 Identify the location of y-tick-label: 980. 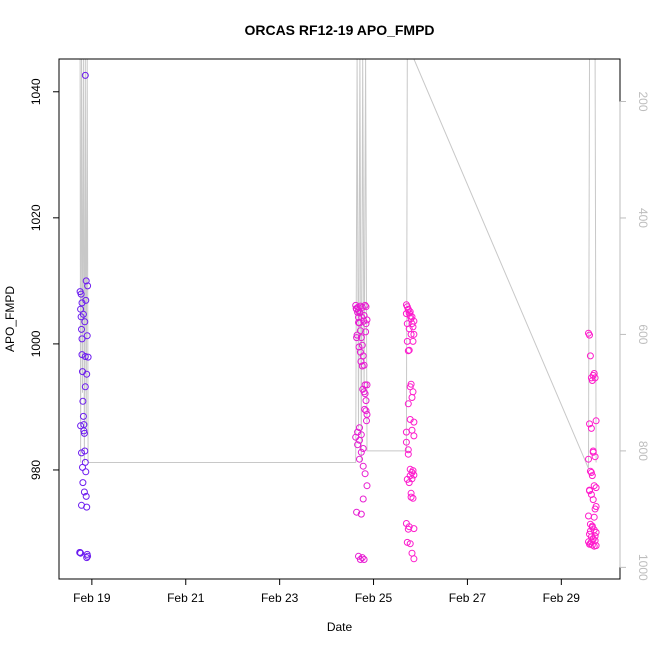
(36, 470).